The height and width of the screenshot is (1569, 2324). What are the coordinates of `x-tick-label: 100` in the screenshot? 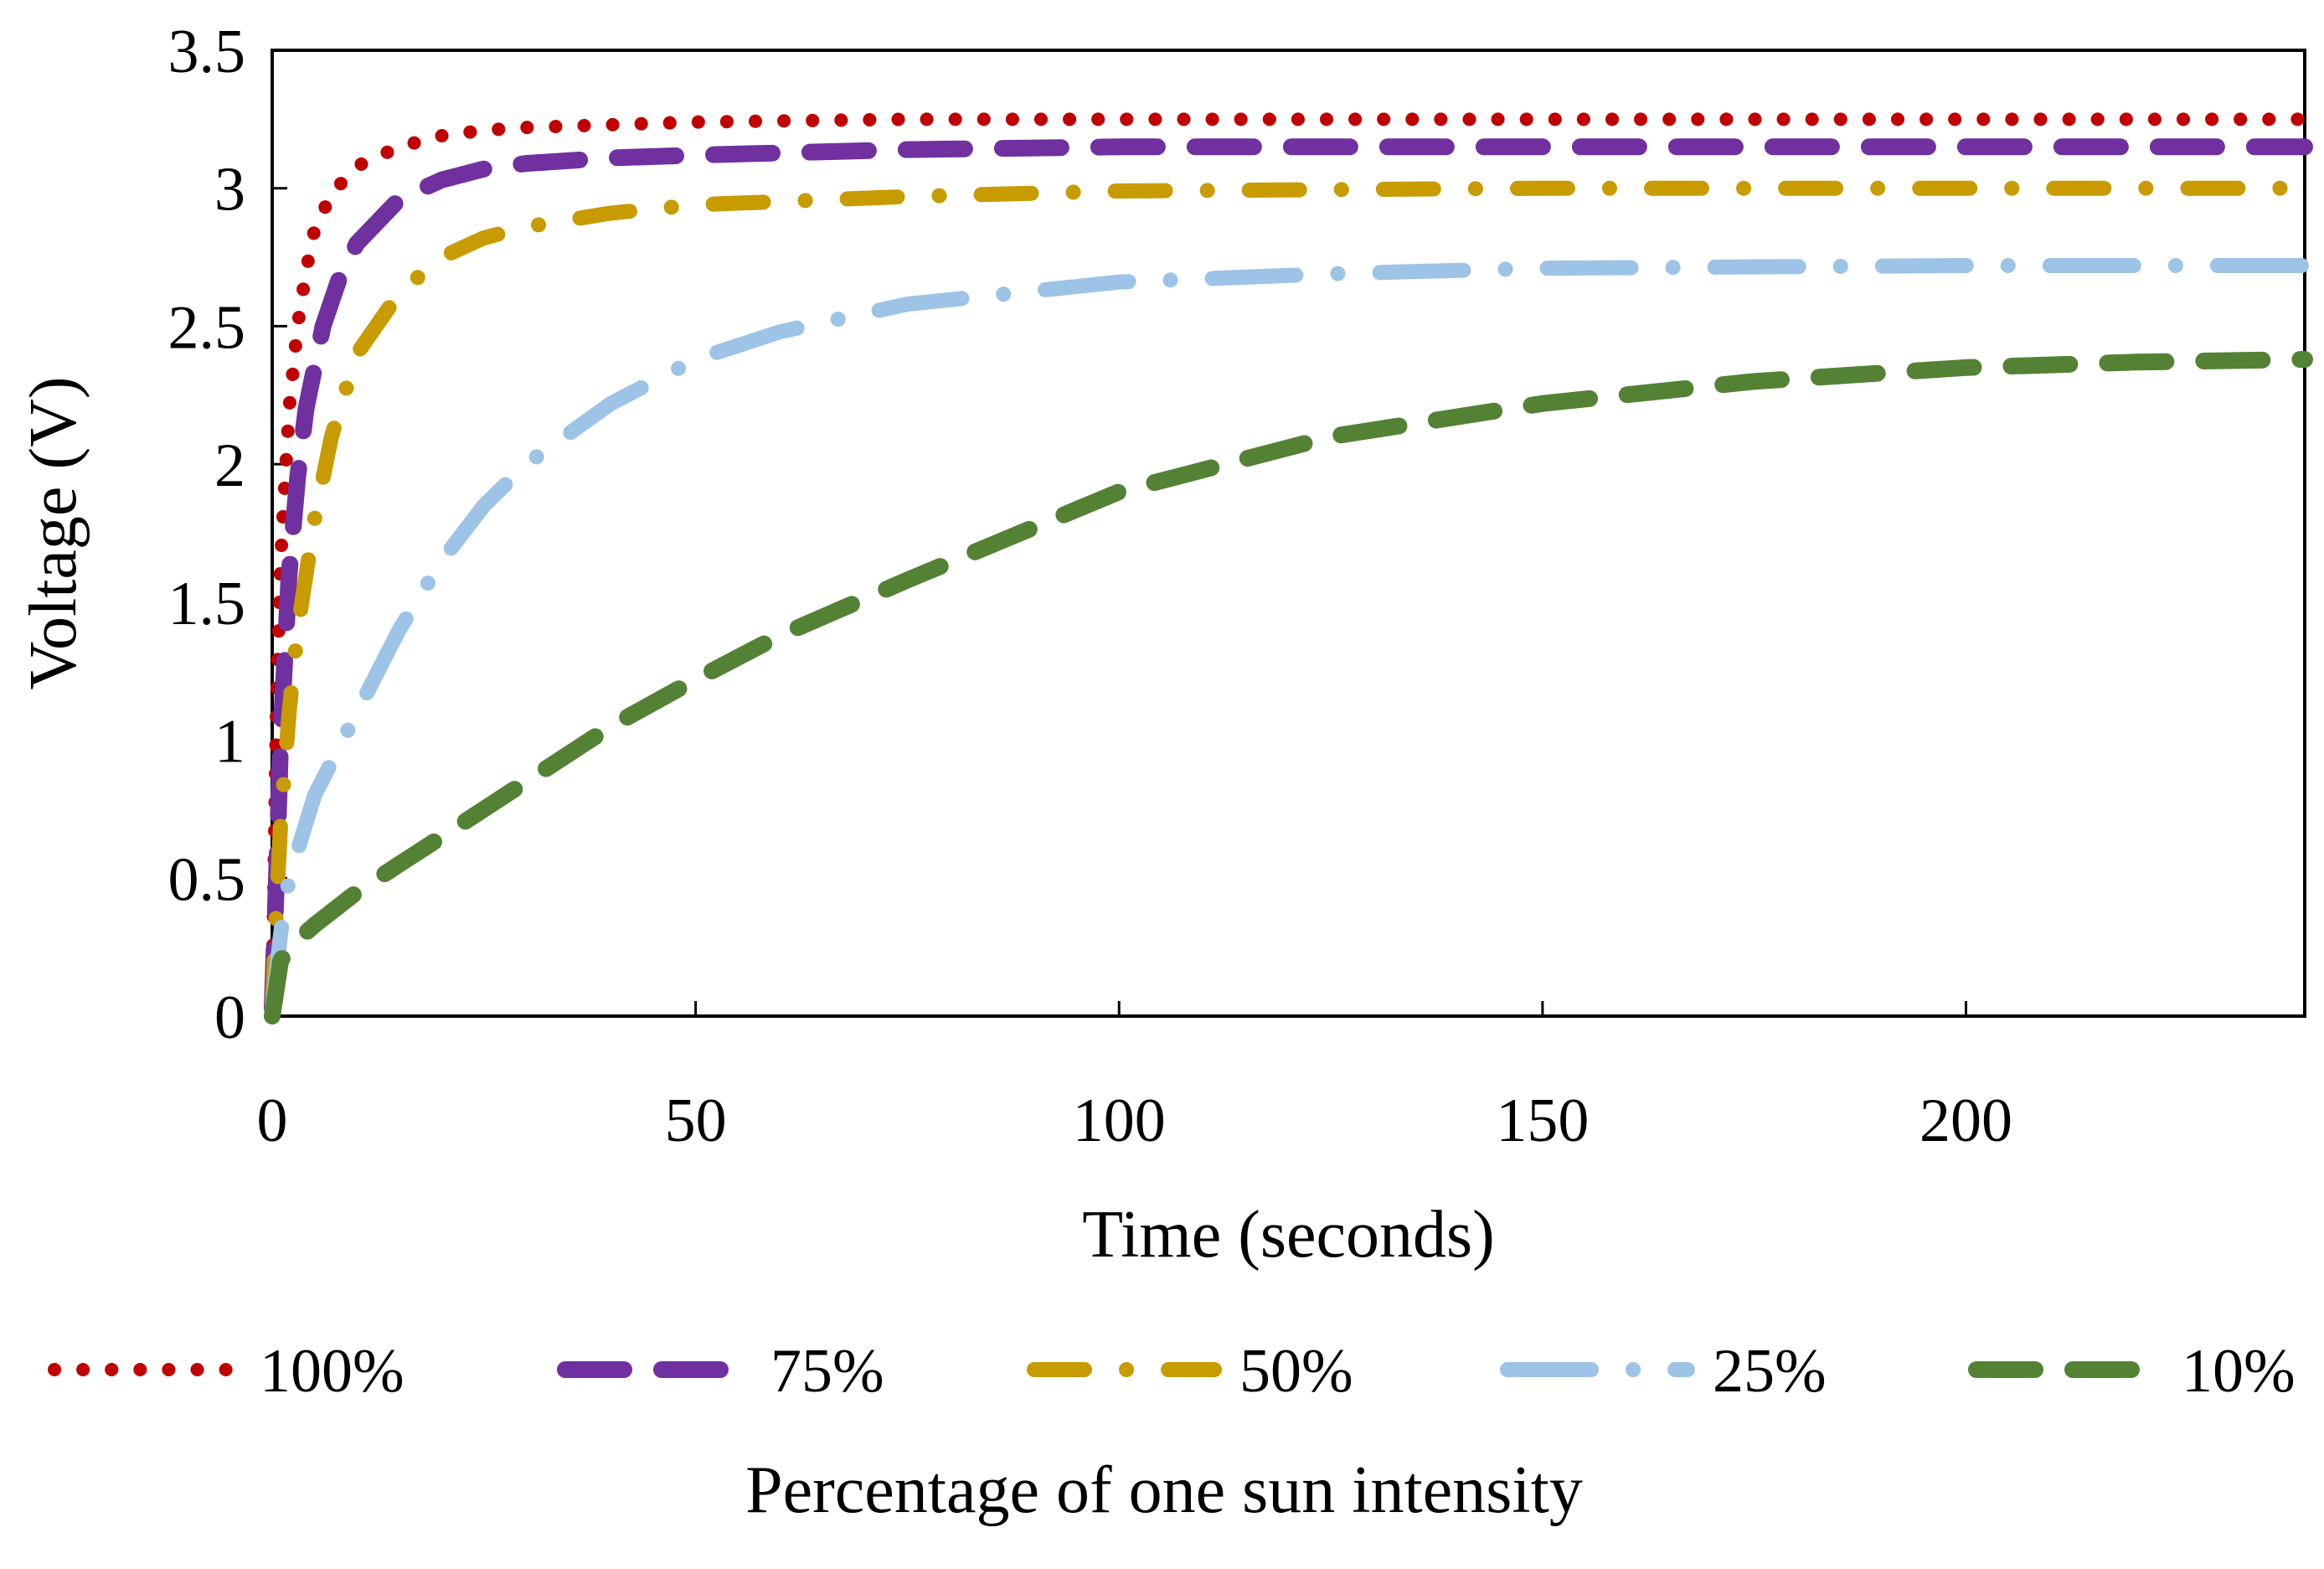 It's located at (1119, 1120).